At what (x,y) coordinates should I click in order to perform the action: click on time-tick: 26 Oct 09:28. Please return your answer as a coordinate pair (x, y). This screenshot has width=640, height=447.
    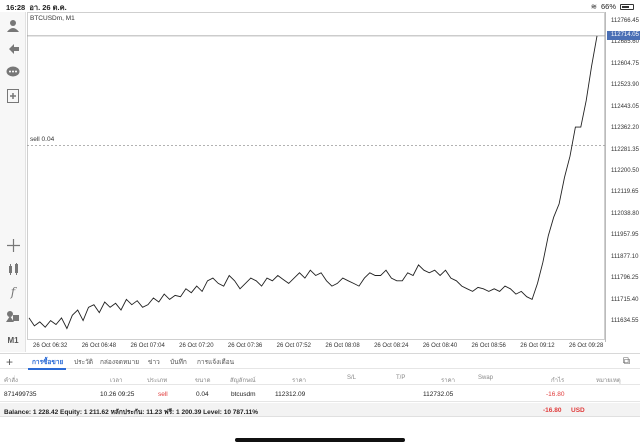
    Looking at the image, I should click on (586, 346).